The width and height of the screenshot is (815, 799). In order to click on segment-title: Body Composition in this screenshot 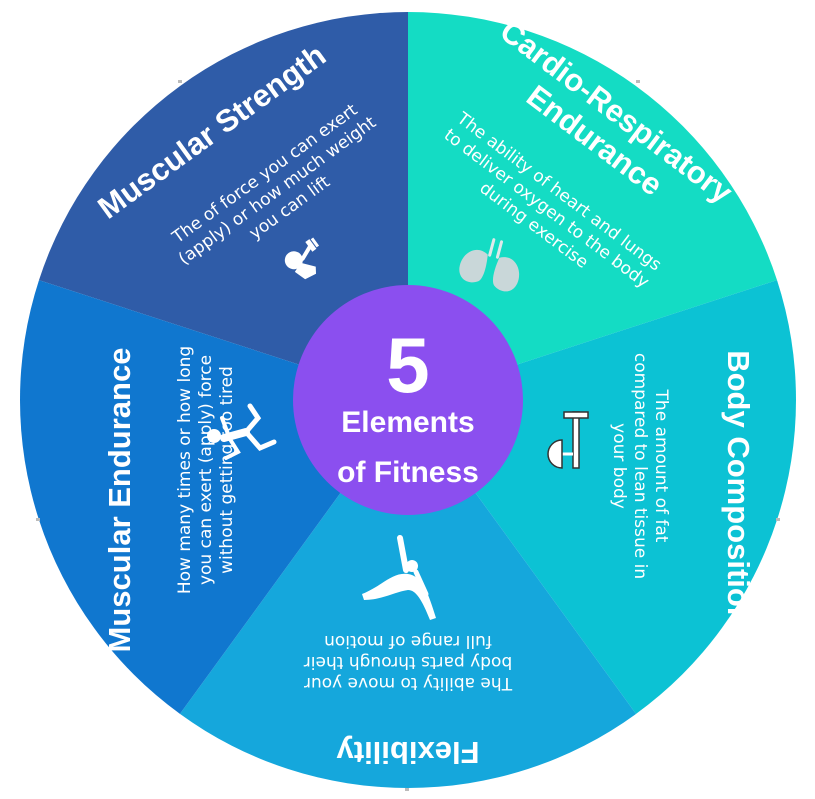, I will do `click(738, 488)`.